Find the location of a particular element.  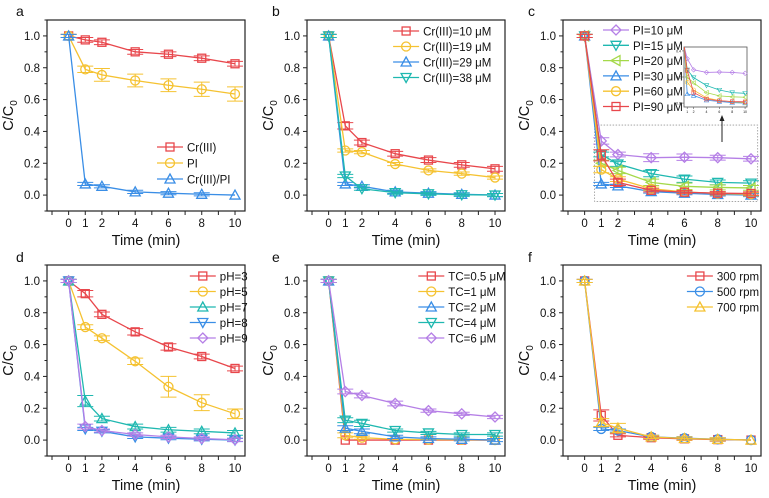

legend-label: 300 rpm is located at coordinates (738, 278).